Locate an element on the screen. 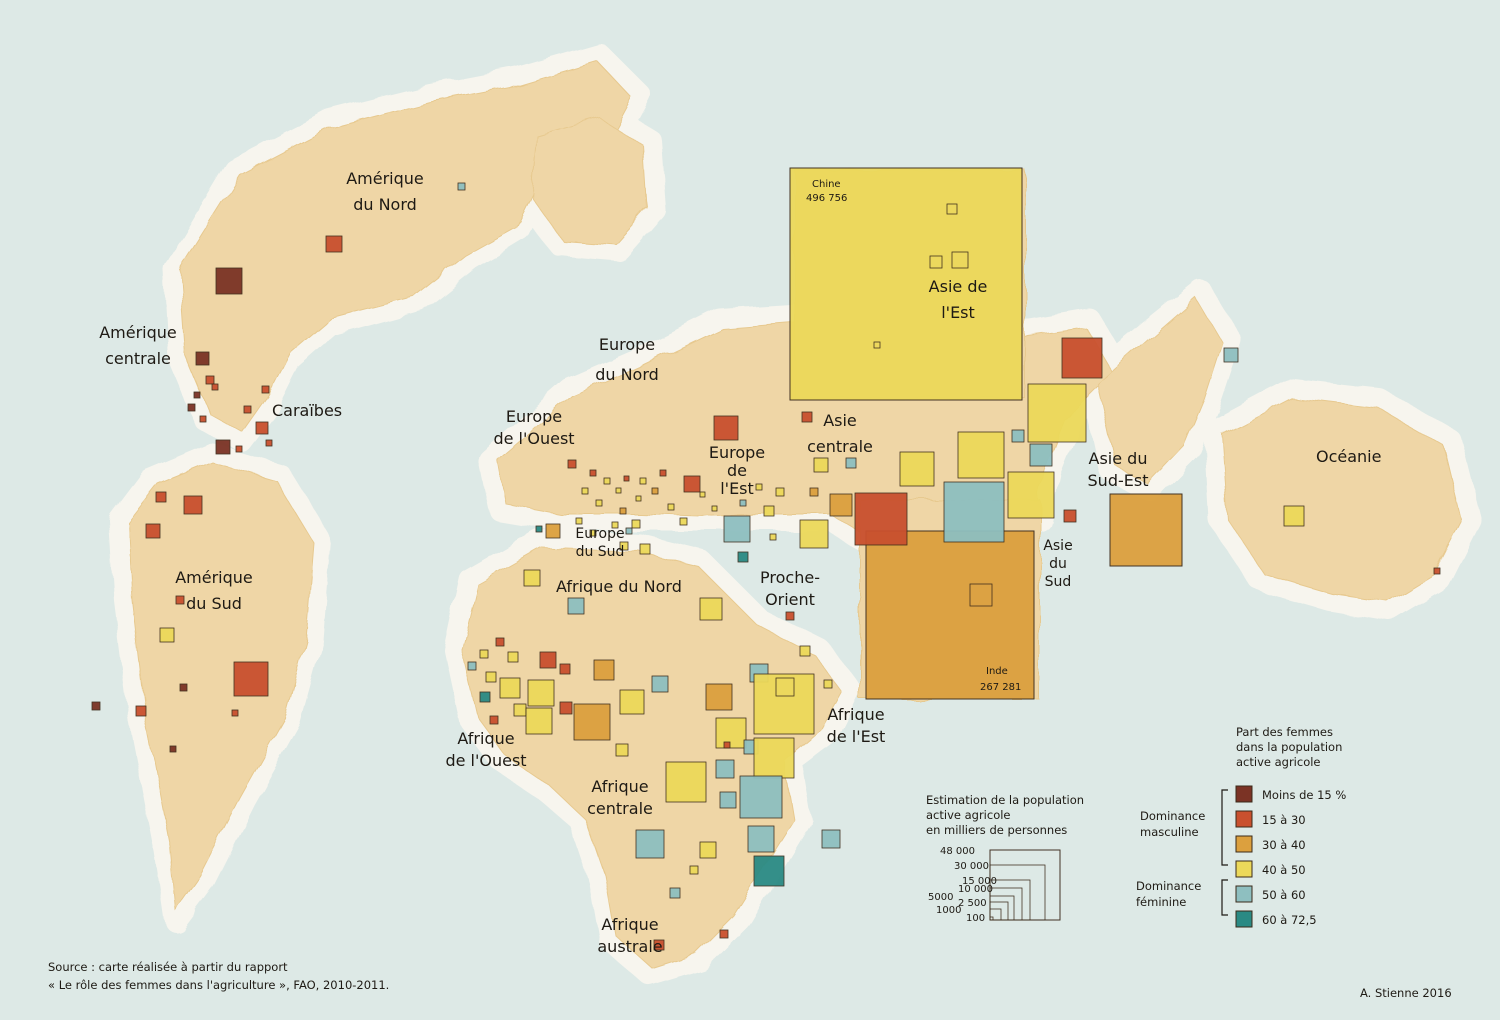 This screenshot has height=1020, width=1500. group-label-feminine: Dominance féminine is located at coordinates (1168, 894).